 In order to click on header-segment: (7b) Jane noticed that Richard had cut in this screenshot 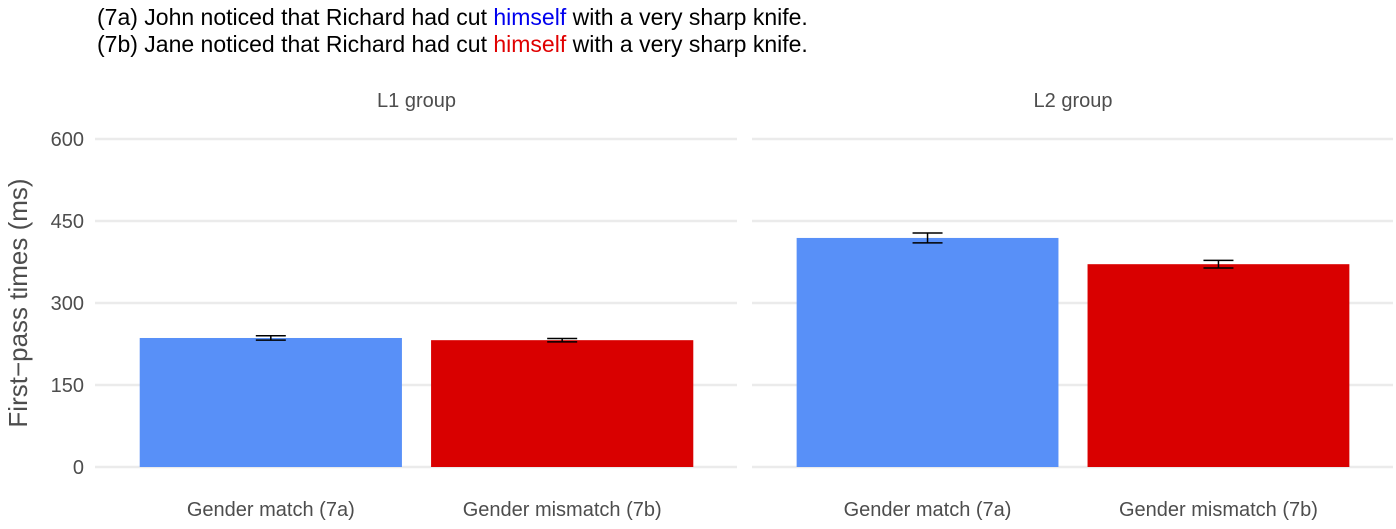, I will do `click(295, 44)`.